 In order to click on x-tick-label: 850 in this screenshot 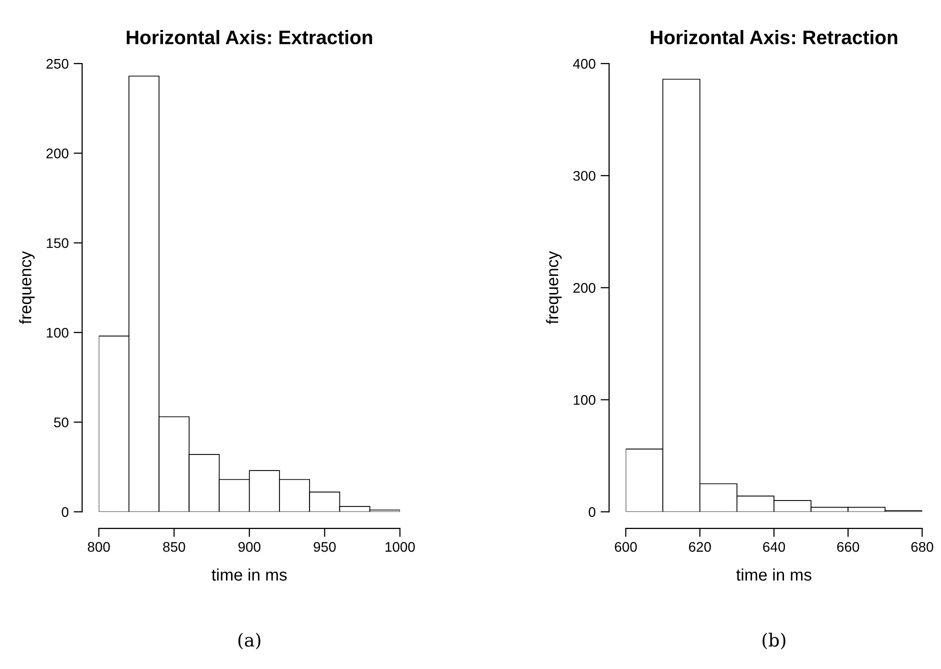, I will do `click(174, 547)`.